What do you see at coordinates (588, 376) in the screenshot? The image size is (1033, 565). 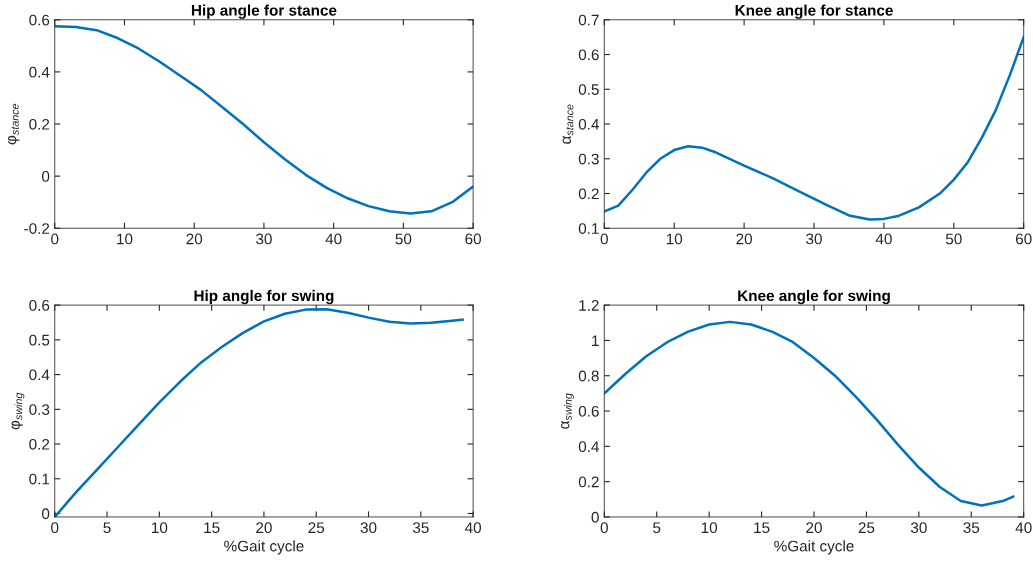 I see `y-tick-label: 0.8` at bounding box center [588, 376].